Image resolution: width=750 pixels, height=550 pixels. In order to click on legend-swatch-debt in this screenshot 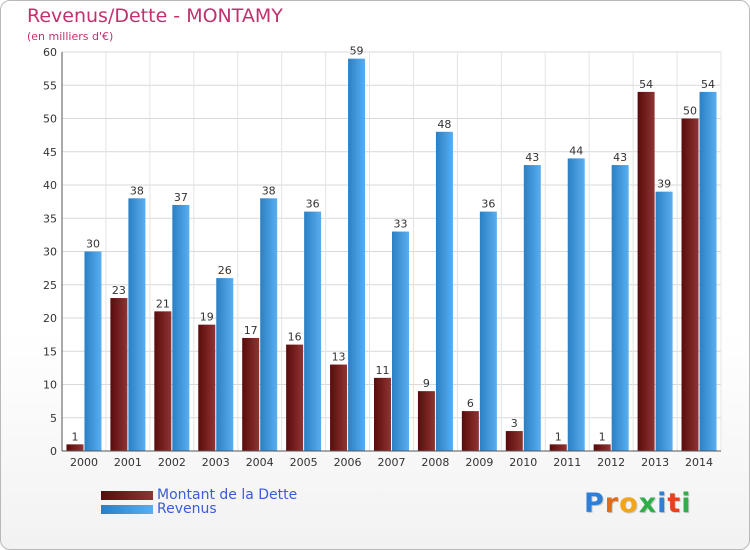, I will do `click(127, 495)`.